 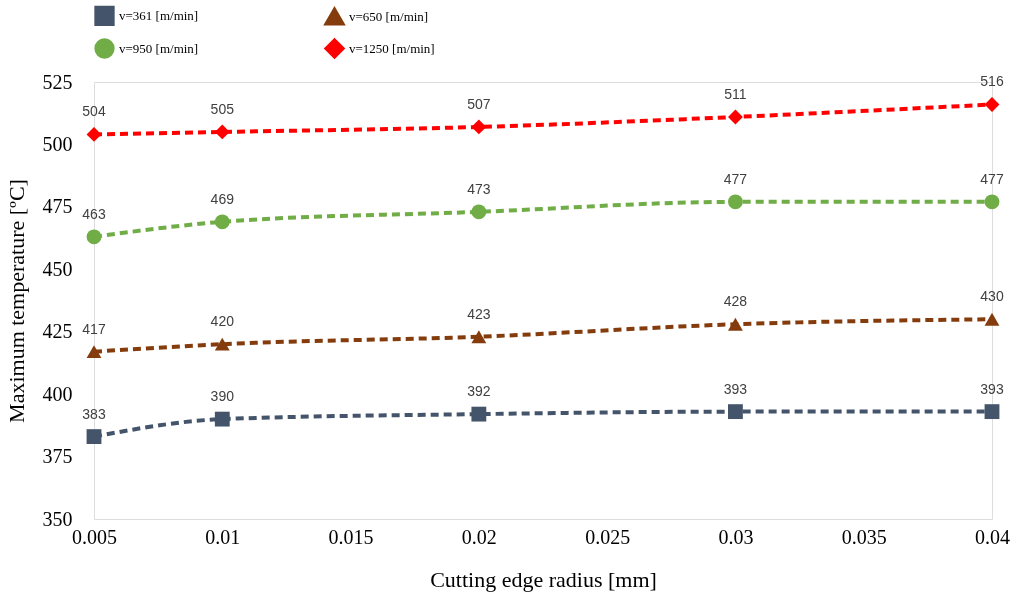 I want to click on x-tick-label: 0.035, so click(x=864, y=536).